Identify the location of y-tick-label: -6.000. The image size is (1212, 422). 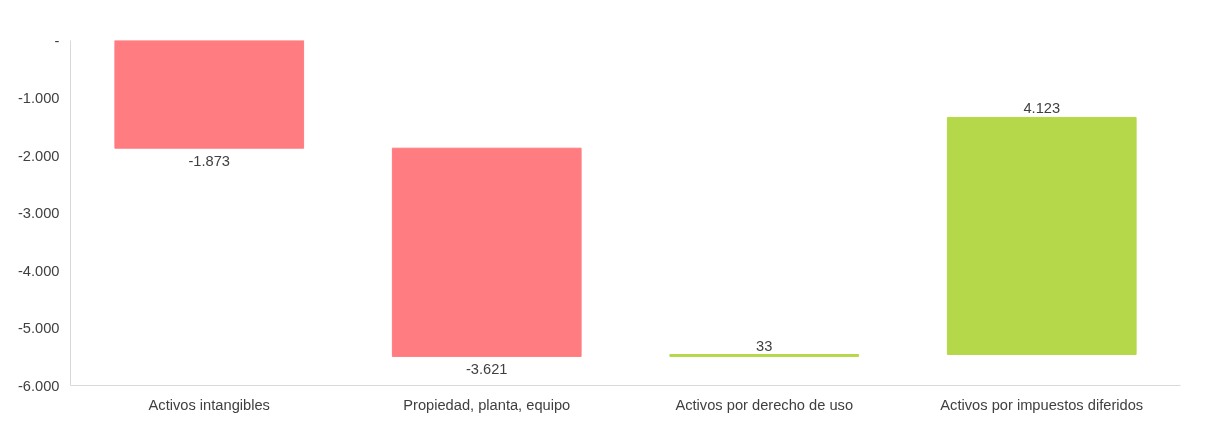
(38, 385).